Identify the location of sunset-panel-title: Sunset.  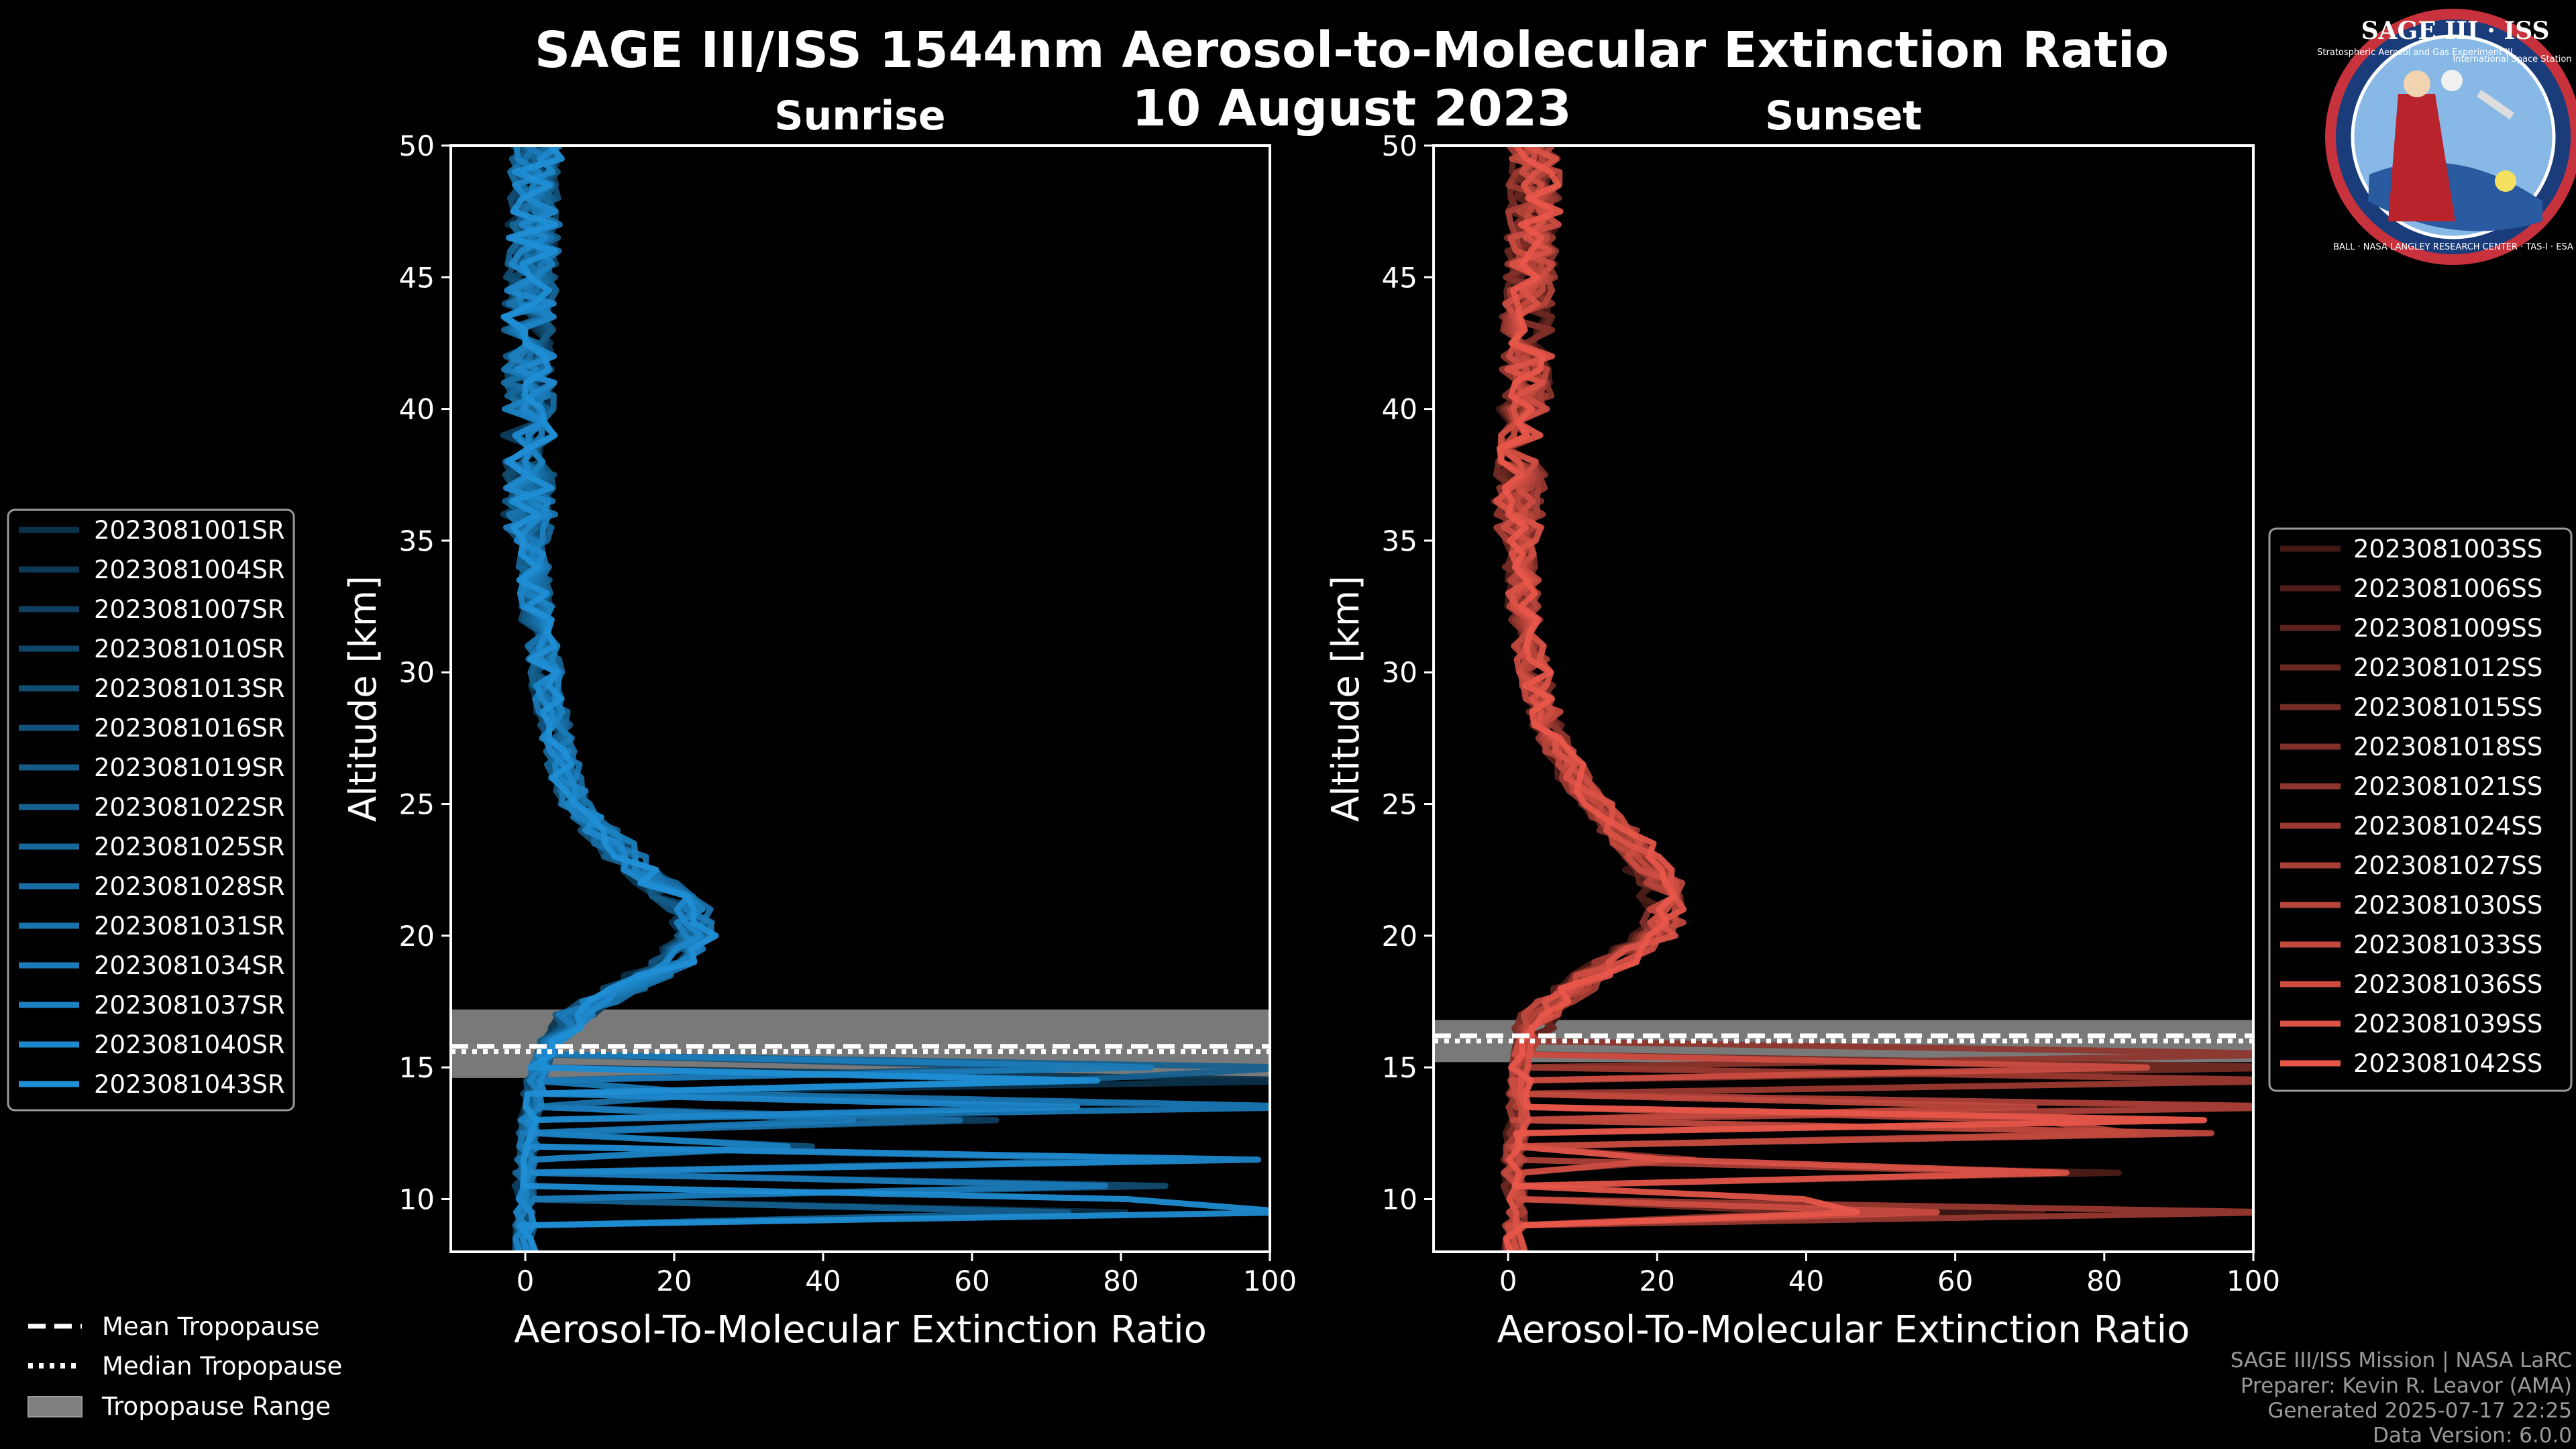
(1843, 116).